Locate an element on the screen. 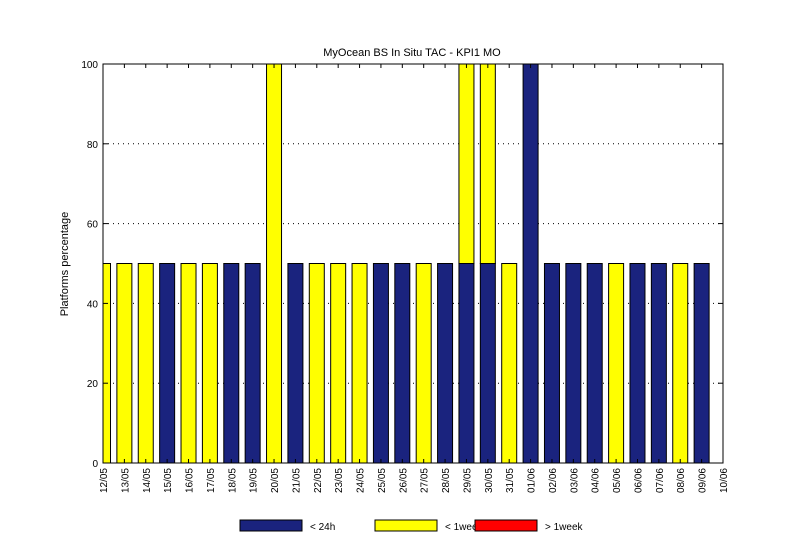 The width and height of the screenshot is (799, 556). x-tick-label: 17/05 is located at coordinates (211, 480).